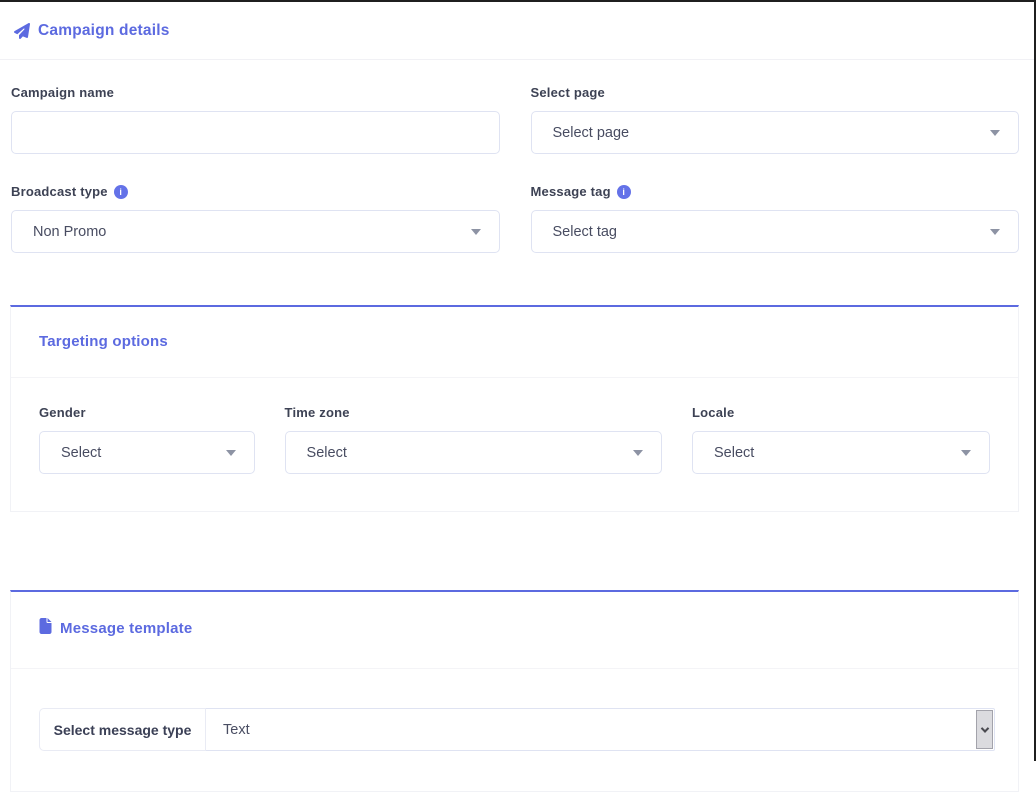 The height and width of the screenshot is (792, 1036). Describe the element at coordinates (255, 231) in the screenshot. I see `broadcast-type-dropdown: Non Promo` at that location.